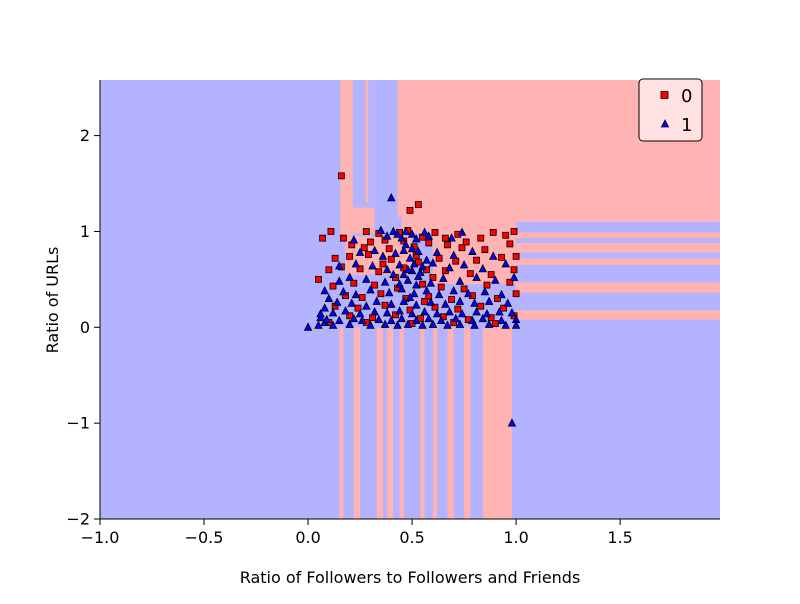 This screenshot has width=800, height=604. I want to click on x-tick-label: −1.0, so click(100, 537).